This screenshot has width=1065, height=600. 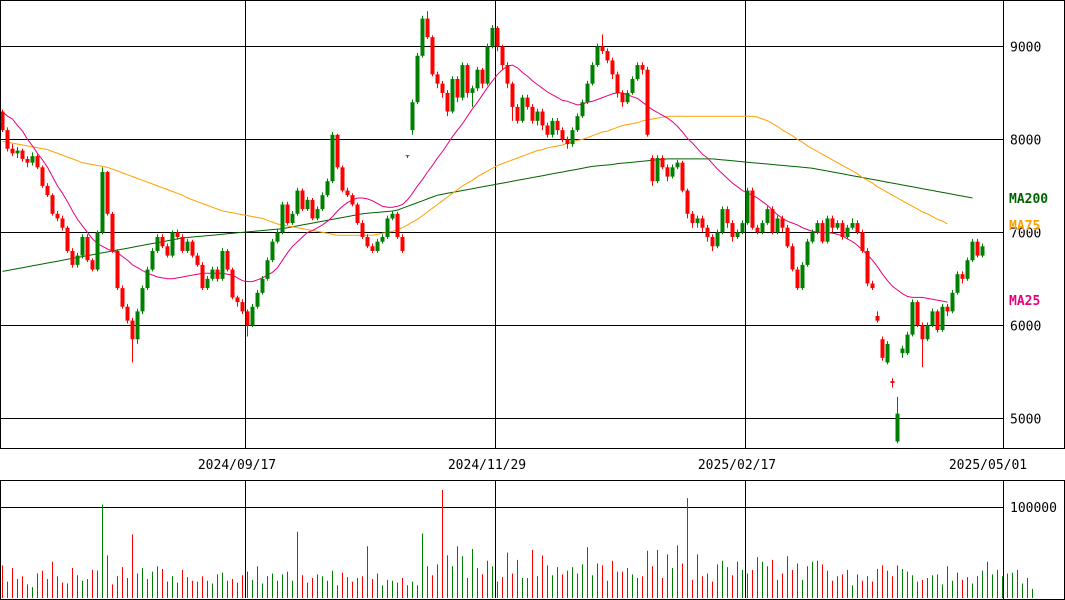 I want to click on date-tick-label: 2025/05/01, so click(x=988, y=465).